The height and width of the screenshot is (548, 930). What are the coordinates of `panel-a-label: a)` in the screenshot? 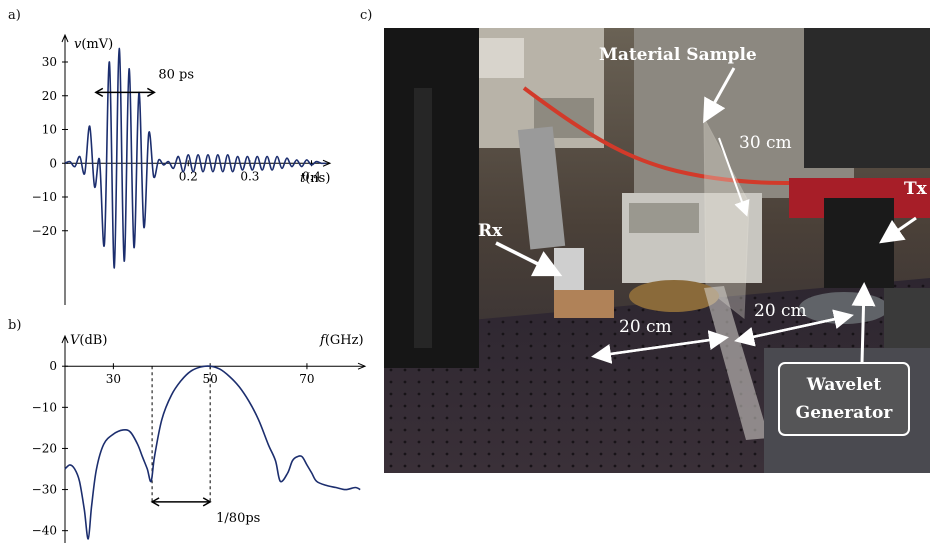 It's located at (14, 15).